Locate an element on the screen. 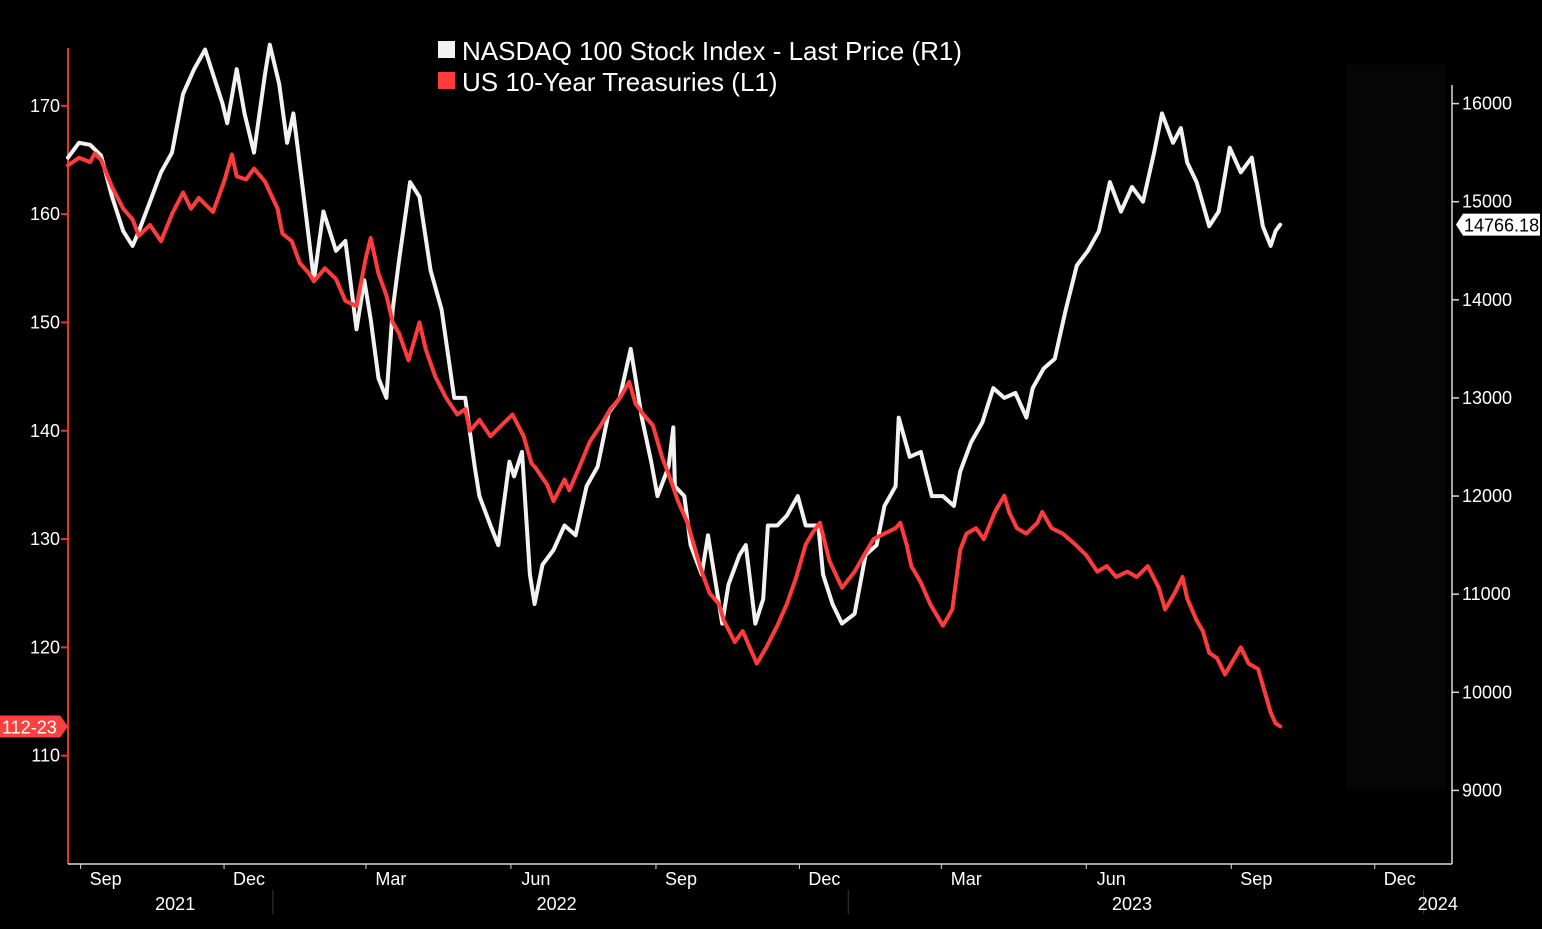 The height and width of the screenshot is (929, 1542). legend-swatch-nasdaq is located at coordinates (446, 49).